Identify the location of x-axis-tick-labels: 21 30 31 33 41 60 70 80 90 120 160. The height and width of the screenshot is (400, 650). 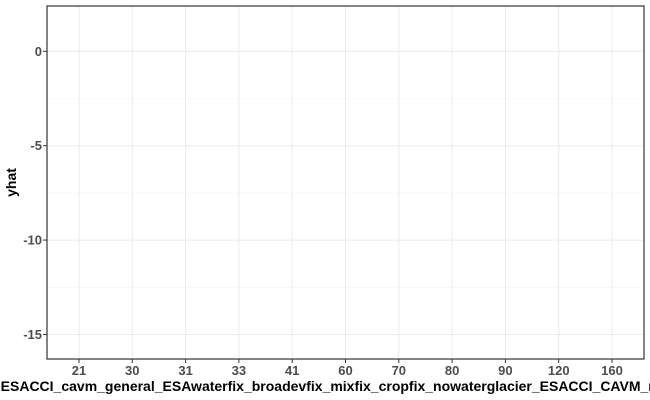
(347, 370).